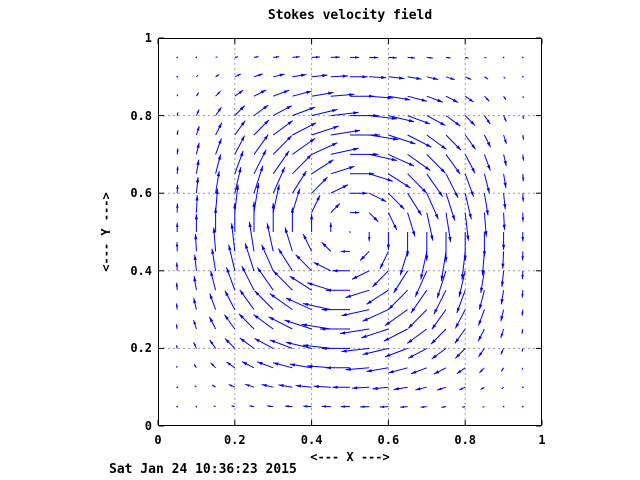 This screenshot has height=480, width=640. What do you see at coordinates (141, 115) in the screenshot?
I see `y-tick-label: 0.8` at bounding box center [141, 115].